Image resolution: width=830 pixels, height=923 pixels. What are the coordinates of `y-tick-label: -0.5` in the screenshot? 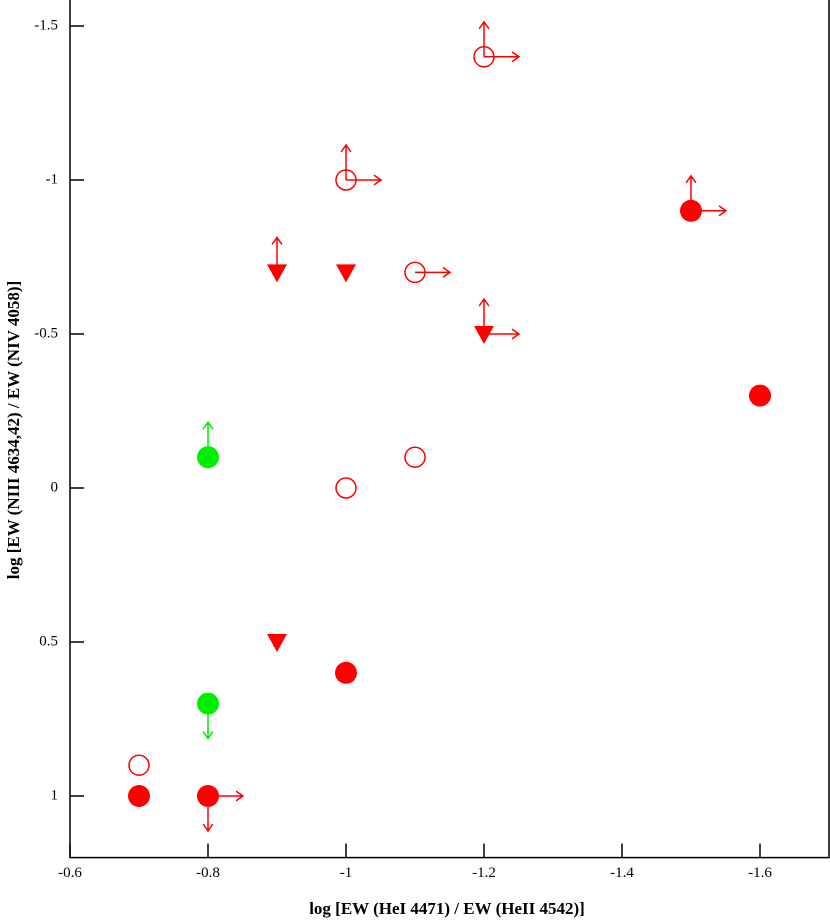 It's located at (46, 333).